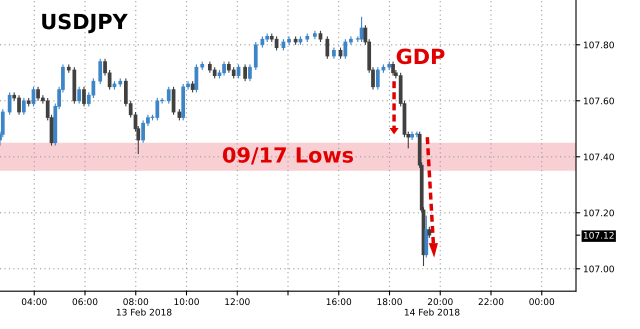  Describe the element at coordinates (237, 302) in the screenshot. I see `x-tick-label: 12:00` at that location.